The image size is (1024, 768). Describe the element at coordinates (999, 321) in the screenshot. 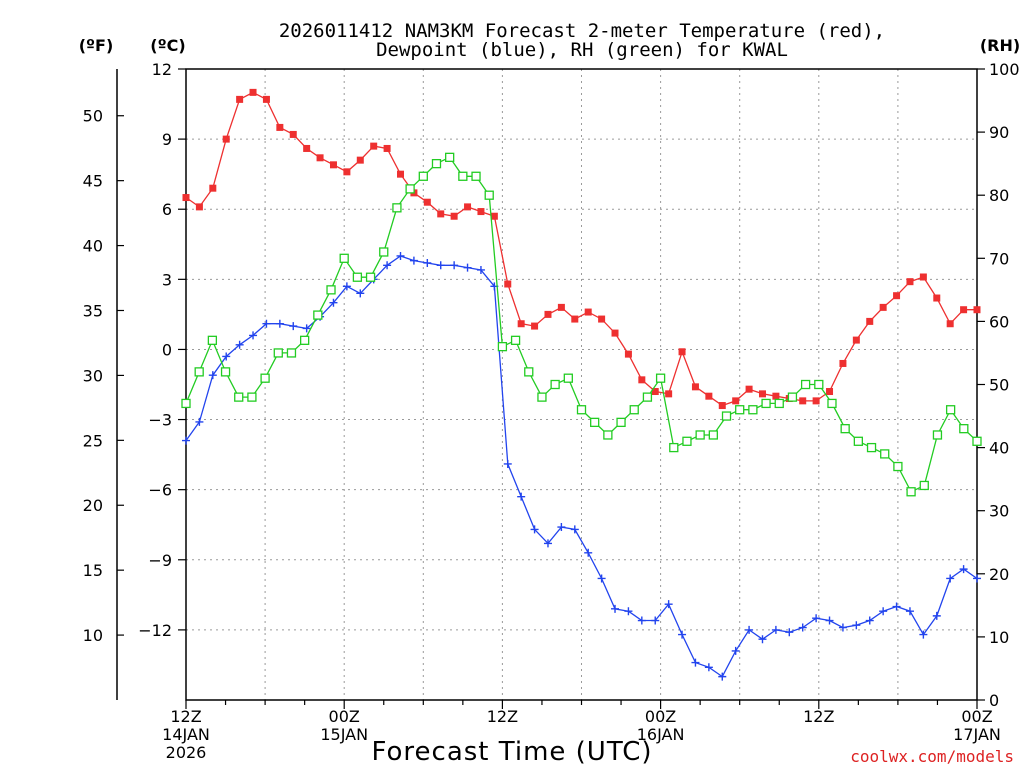

I see `rh-tick-label: 60` at that location.